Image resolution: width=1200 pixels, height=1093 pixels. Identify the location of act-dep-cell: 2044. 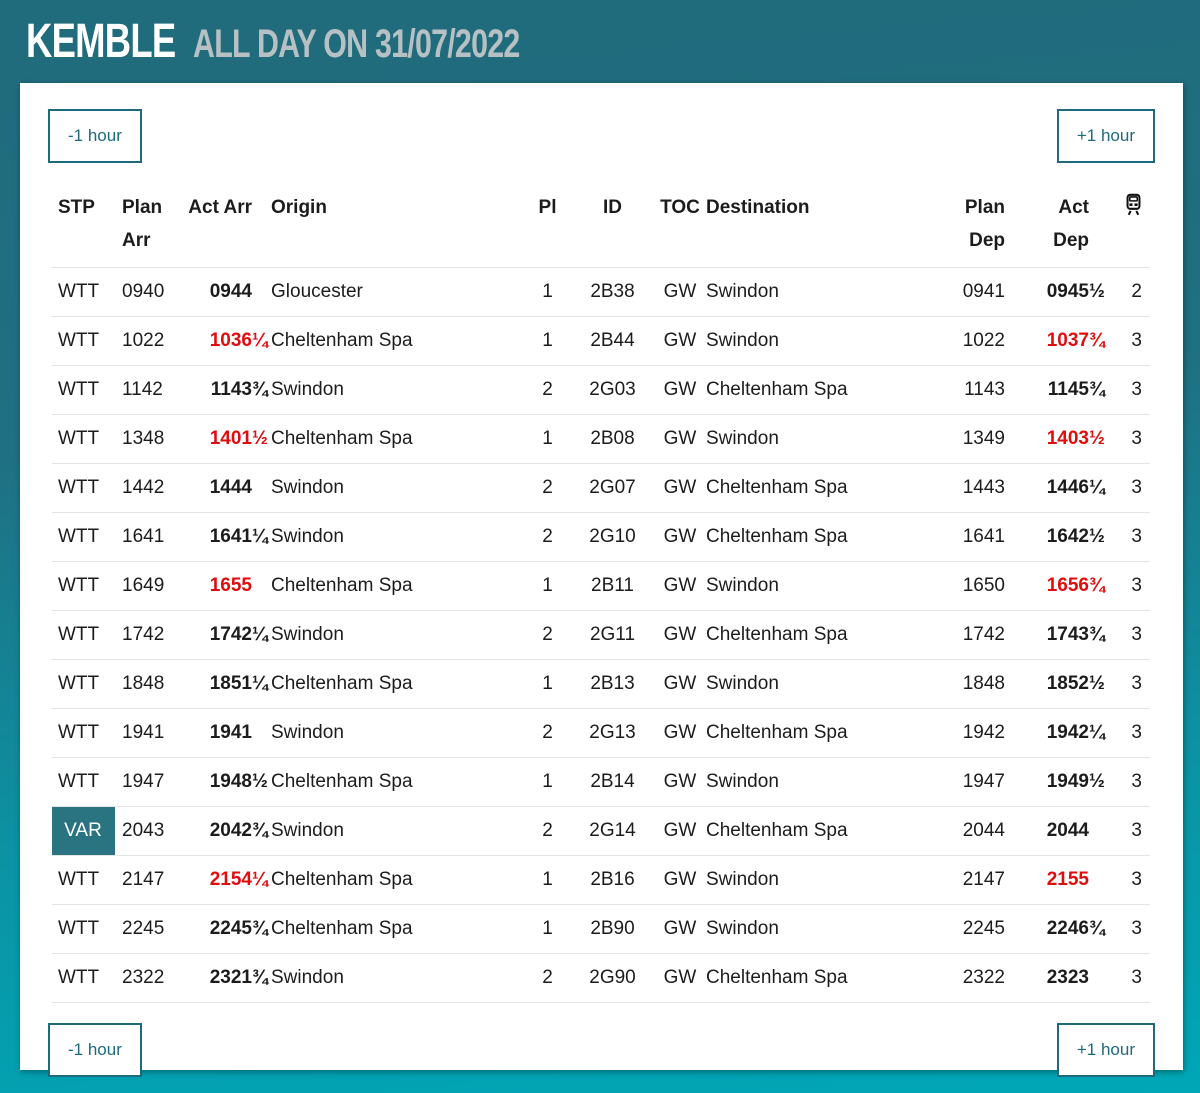
(1057, 831).